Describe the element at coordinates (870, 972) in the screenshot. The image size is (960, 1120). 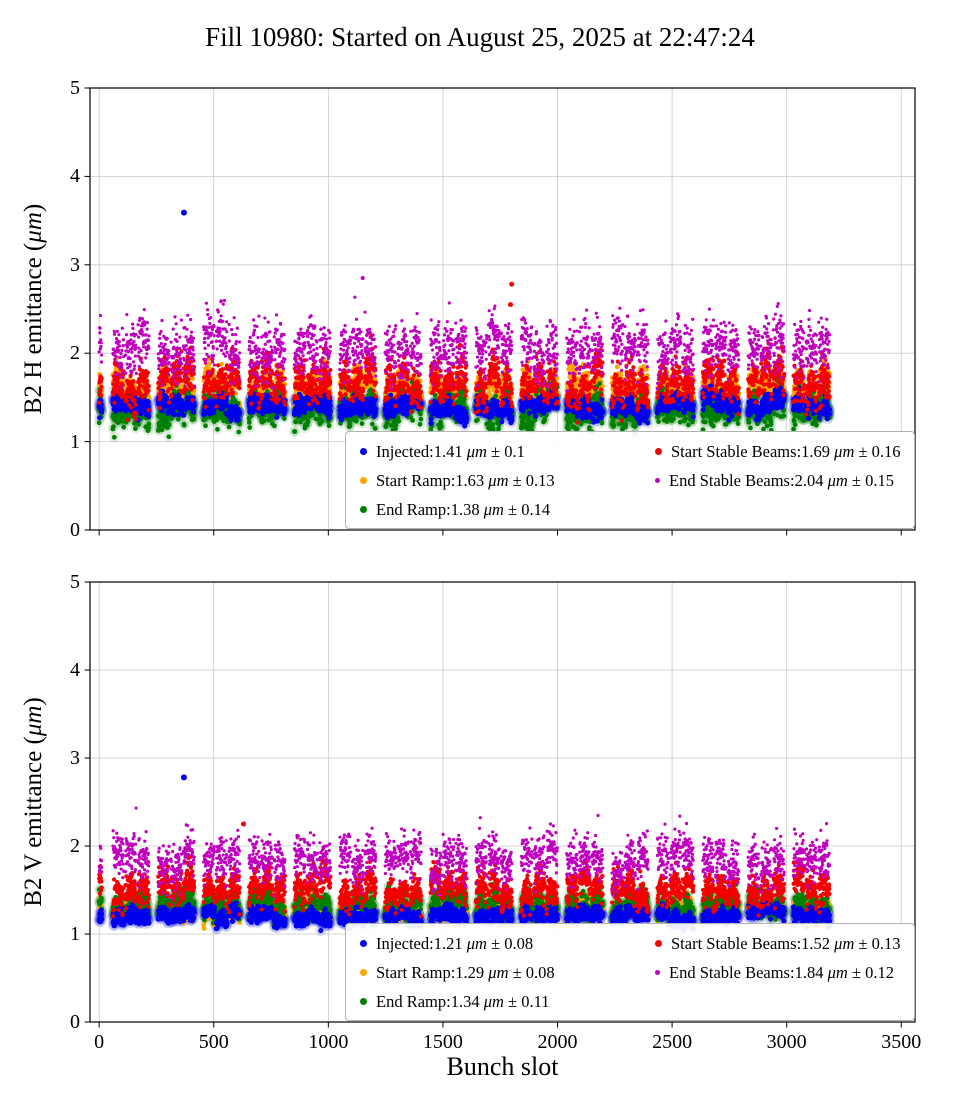
I see `legend-error: ± 0.12` at that location.